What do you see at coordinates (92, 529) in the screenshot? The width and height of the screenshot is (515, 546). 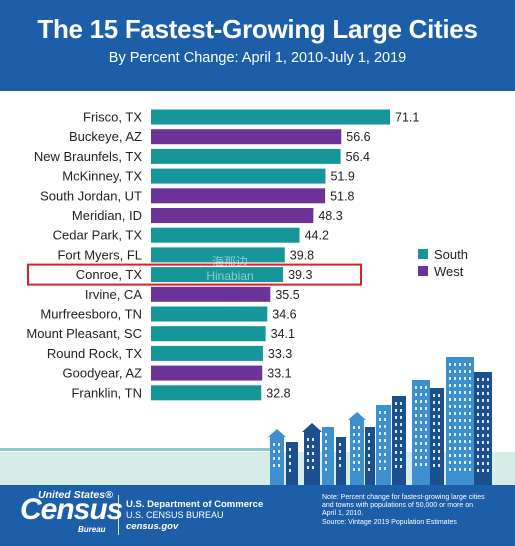 I see `logo-bureau: Bureau` at bounding box center [92, 529].